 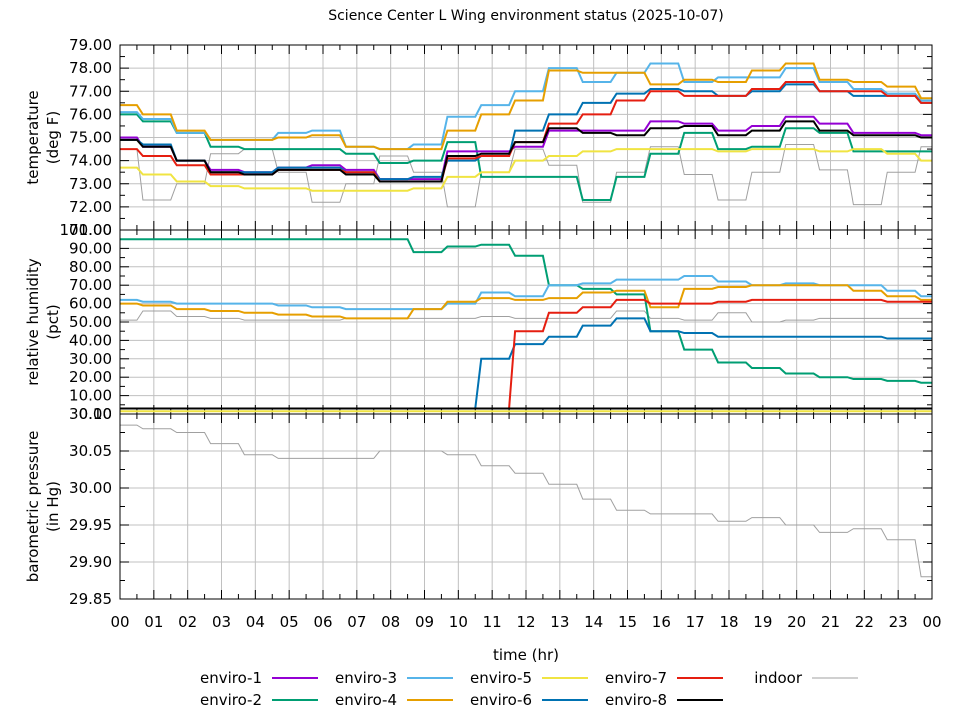 I want to click on x-tick-label: 05, so click(x=289, y=622).